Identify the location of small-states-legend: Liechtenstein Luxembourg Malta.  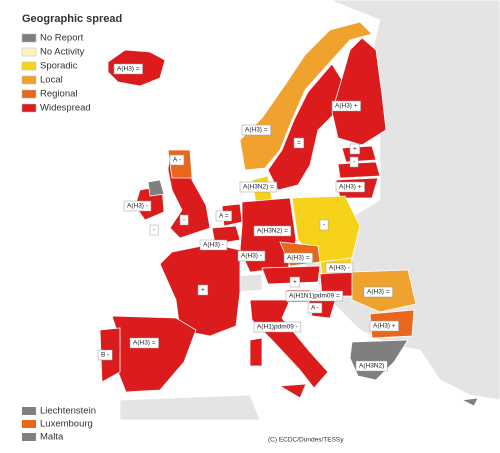
(59, 424).